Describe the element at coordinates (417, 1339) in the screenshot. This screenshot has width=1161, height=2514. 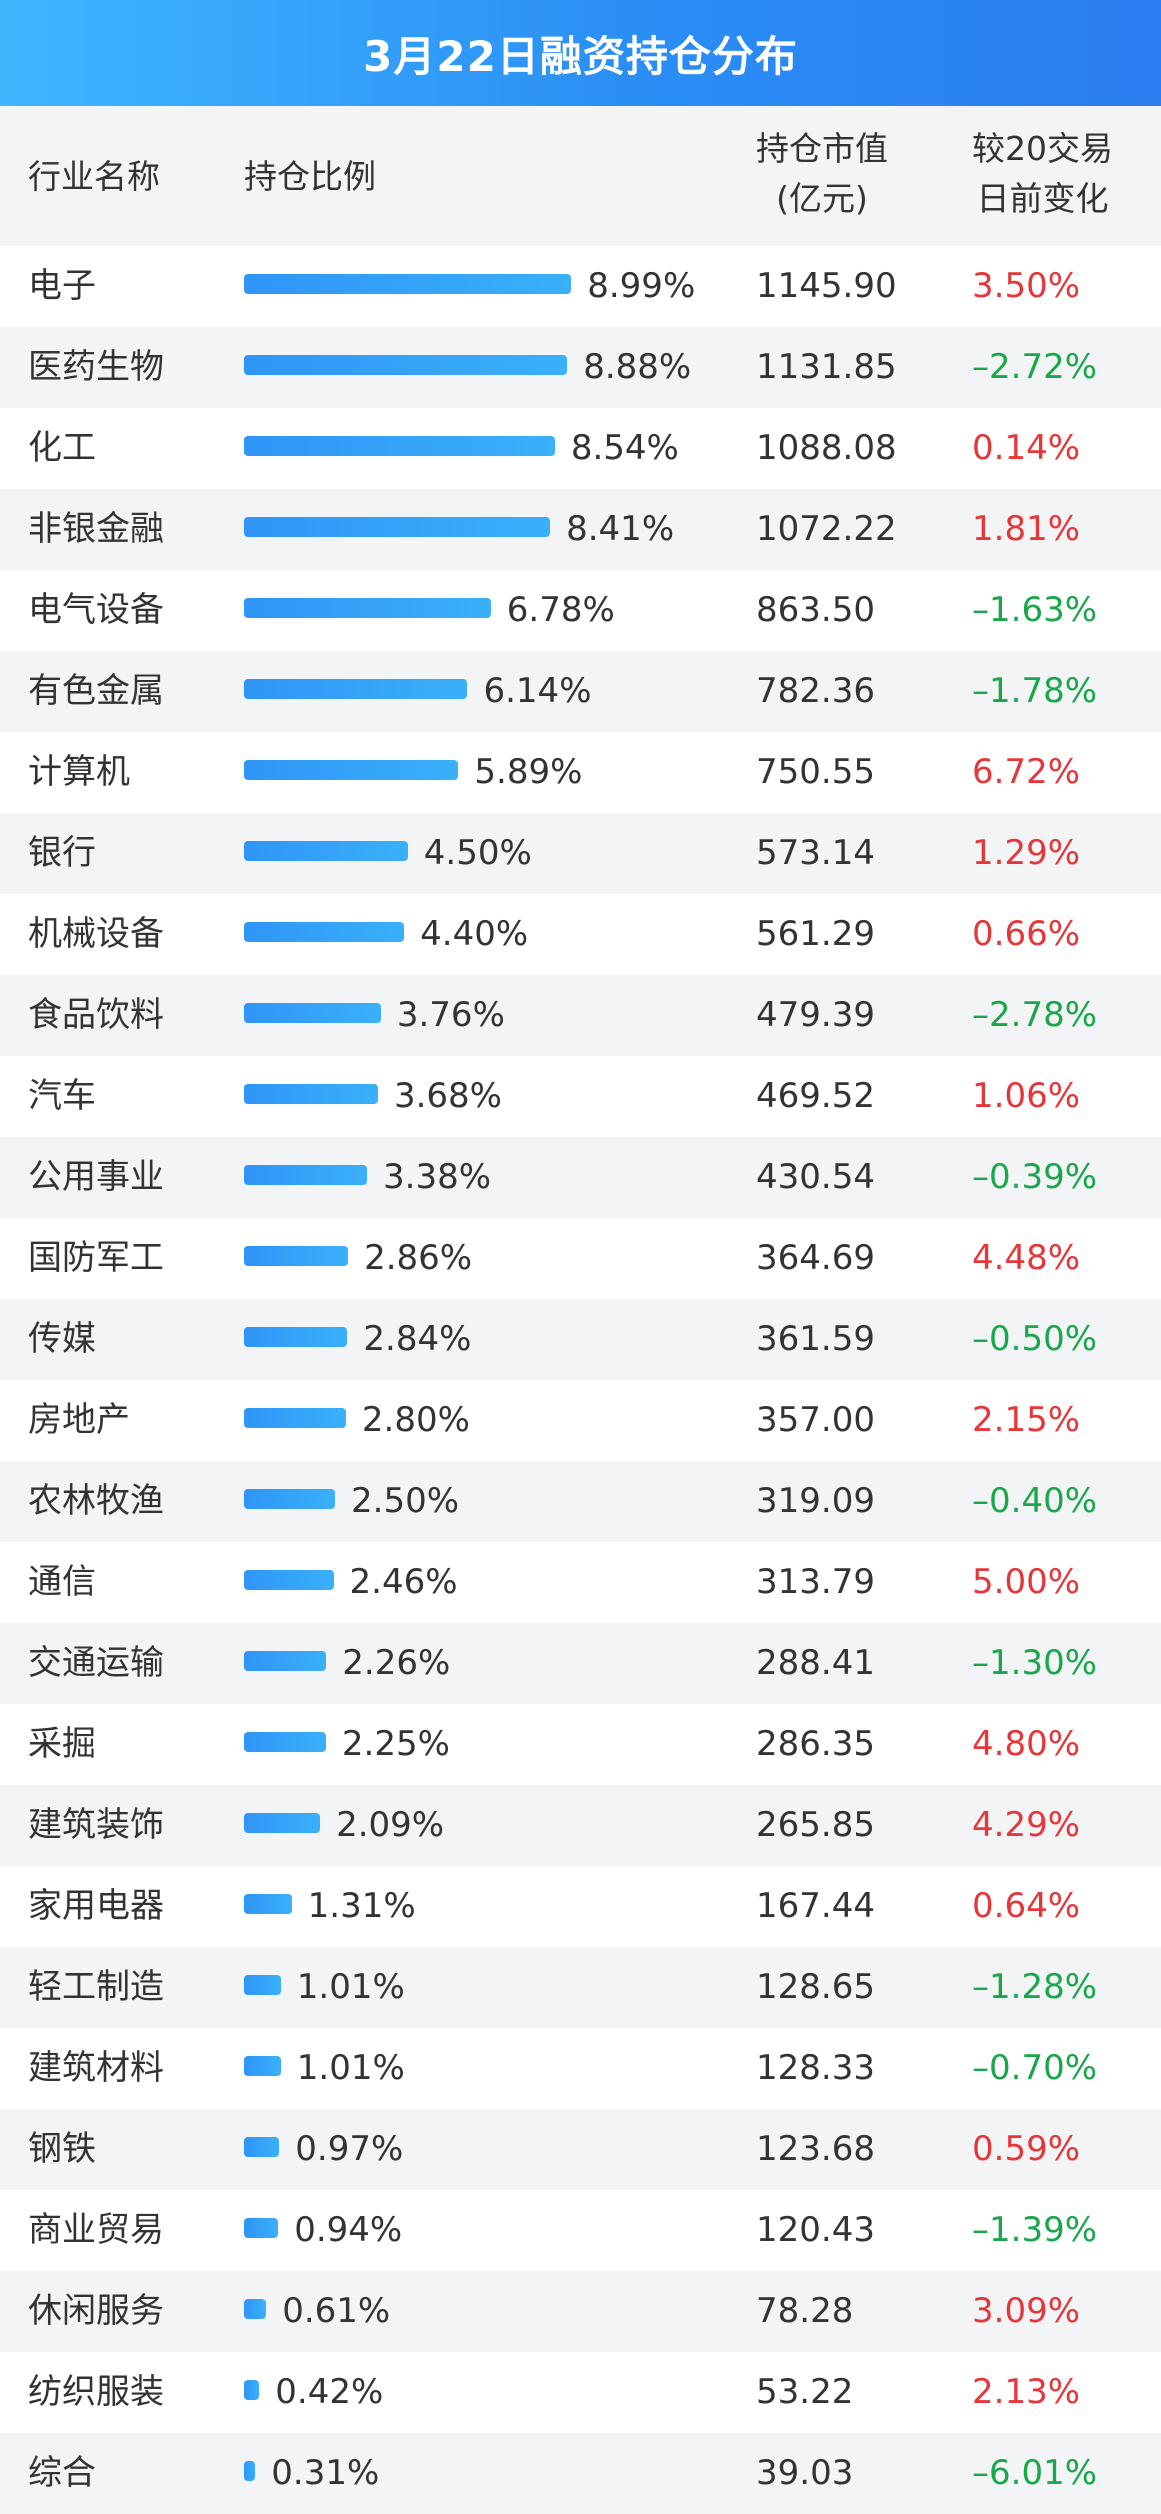
I see `holding-ratio-label: 2.84%` at that location.